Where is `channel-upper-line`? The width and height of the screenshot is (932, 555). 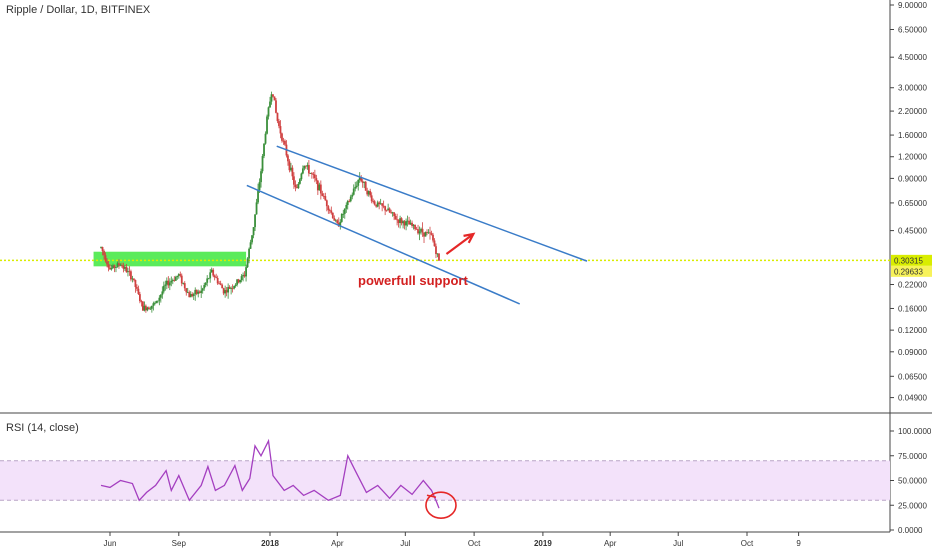
channel-upper-line is located at coordinates (432, 203).